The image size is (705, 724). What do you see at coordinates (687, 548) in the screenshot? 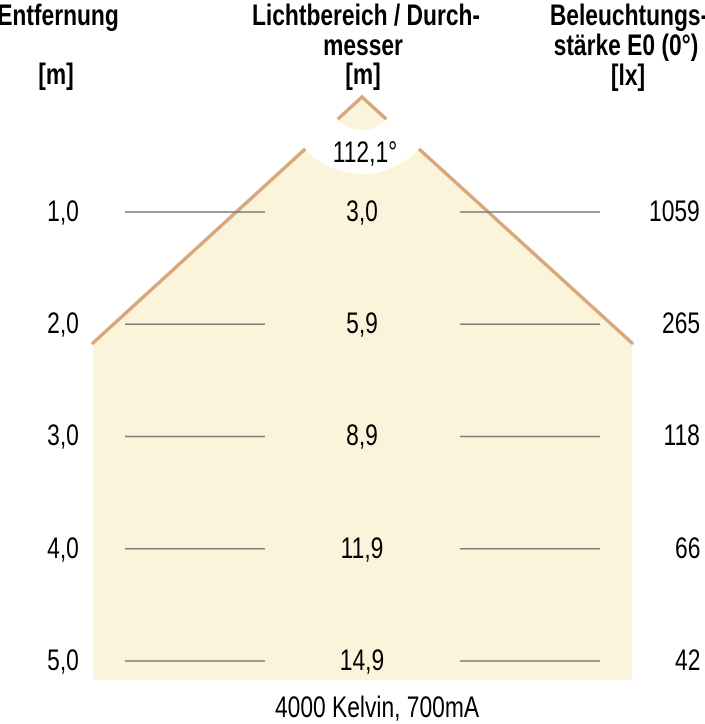
I see `row-4-illuminance: 66` at bounding box center [687, 548].